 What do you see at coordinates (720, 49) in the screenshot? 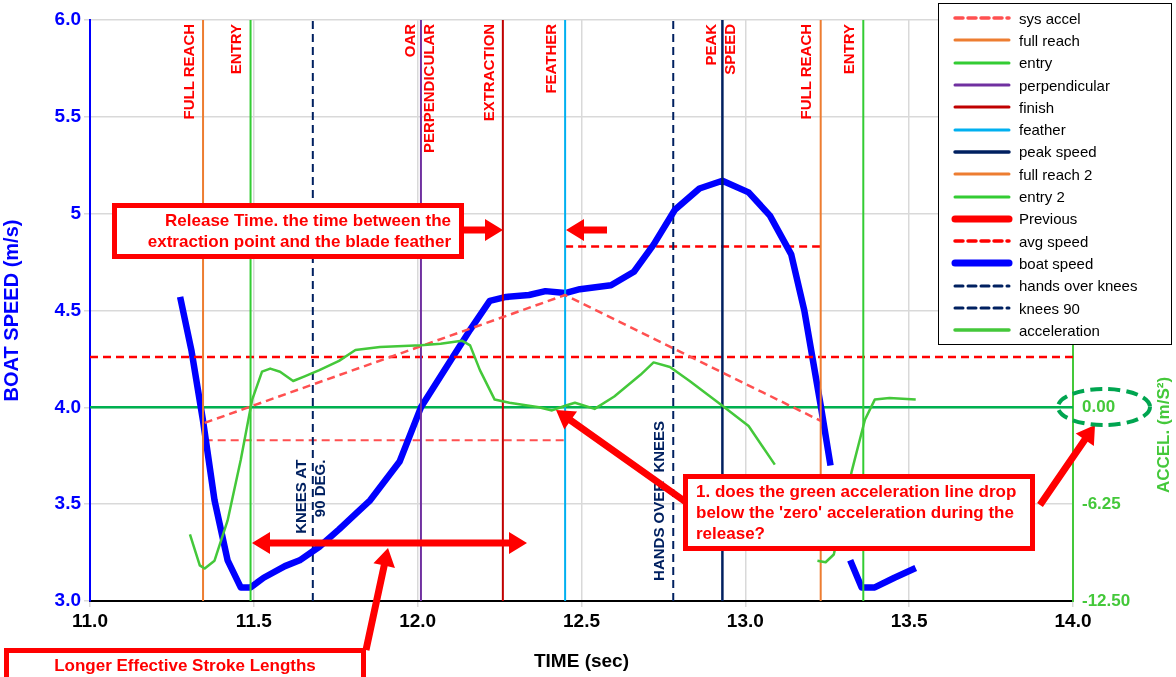
I see `annotation: PEAK SPEED` at bounding box center [720, 49].